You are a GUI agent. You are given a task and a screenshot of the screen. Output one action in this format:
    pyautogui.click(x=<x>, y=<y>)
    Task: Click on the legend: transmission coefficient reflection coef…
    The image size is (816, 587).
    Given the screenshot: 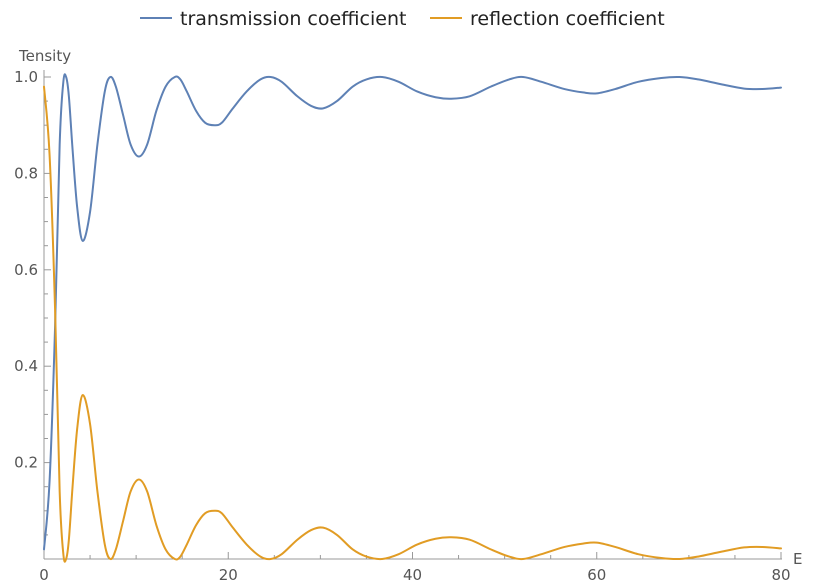 What is the action you would take?
    pyautogui.click(x=402, y=19)
    